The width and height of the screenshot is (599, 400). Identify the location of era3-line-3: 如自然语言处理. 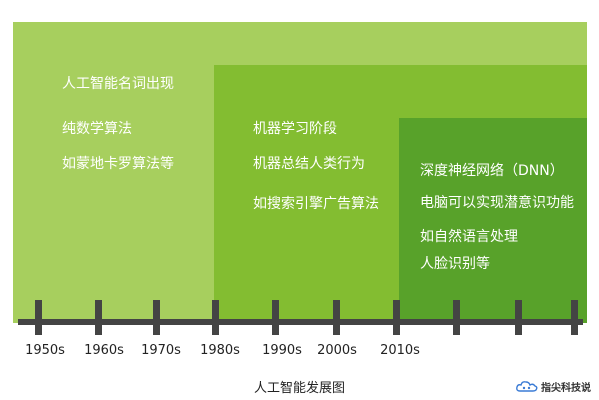
(469, 237).